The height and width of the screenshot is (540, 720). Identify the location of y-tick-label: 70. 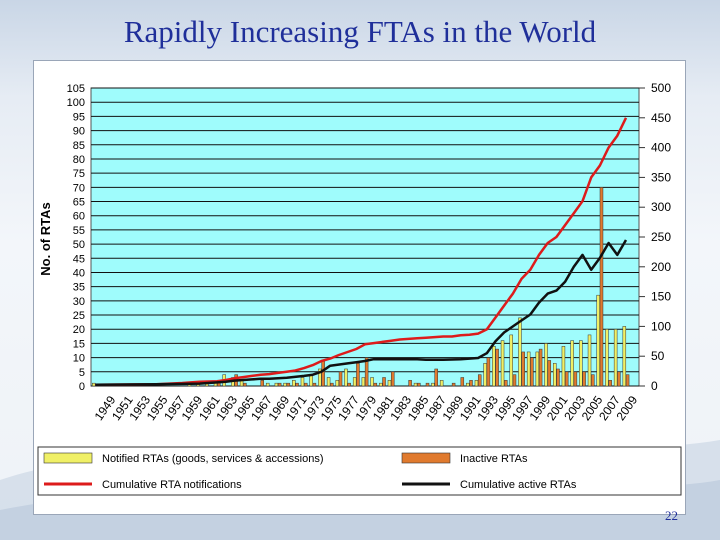
(79, 188).